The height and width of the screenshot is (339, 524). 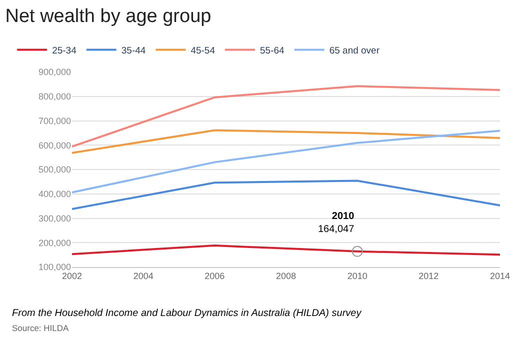 I want to click on y-tick-label: 100,000, so click(x=54, y=267).